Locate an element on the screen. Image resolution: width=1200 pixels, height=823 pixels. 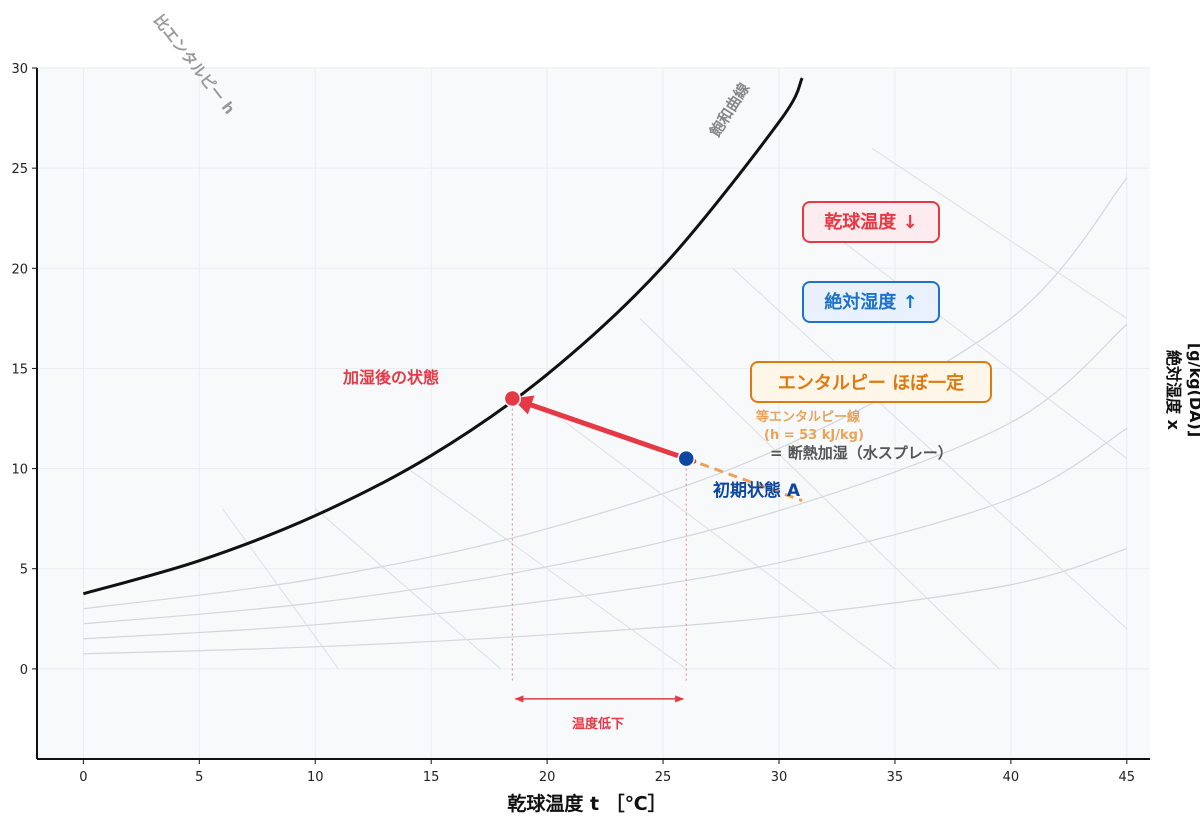
badge-absolute-humidity-text: 絶対湿度 ↑ is located at coordinates (870, 302).